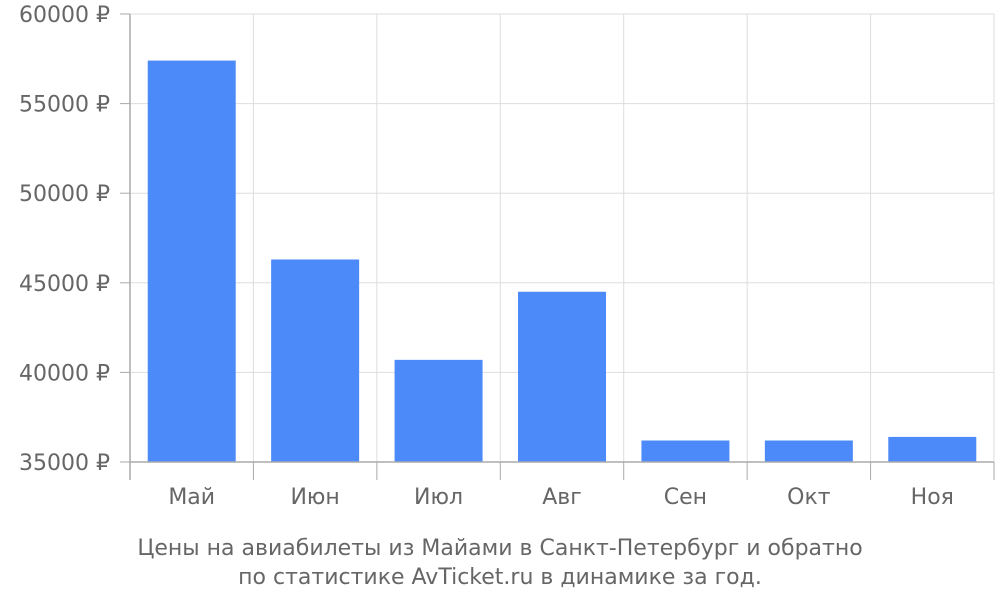 This screenshot has height=600, width=1000. I want to click on x-tick-label: Ноя, so click(932, 497).